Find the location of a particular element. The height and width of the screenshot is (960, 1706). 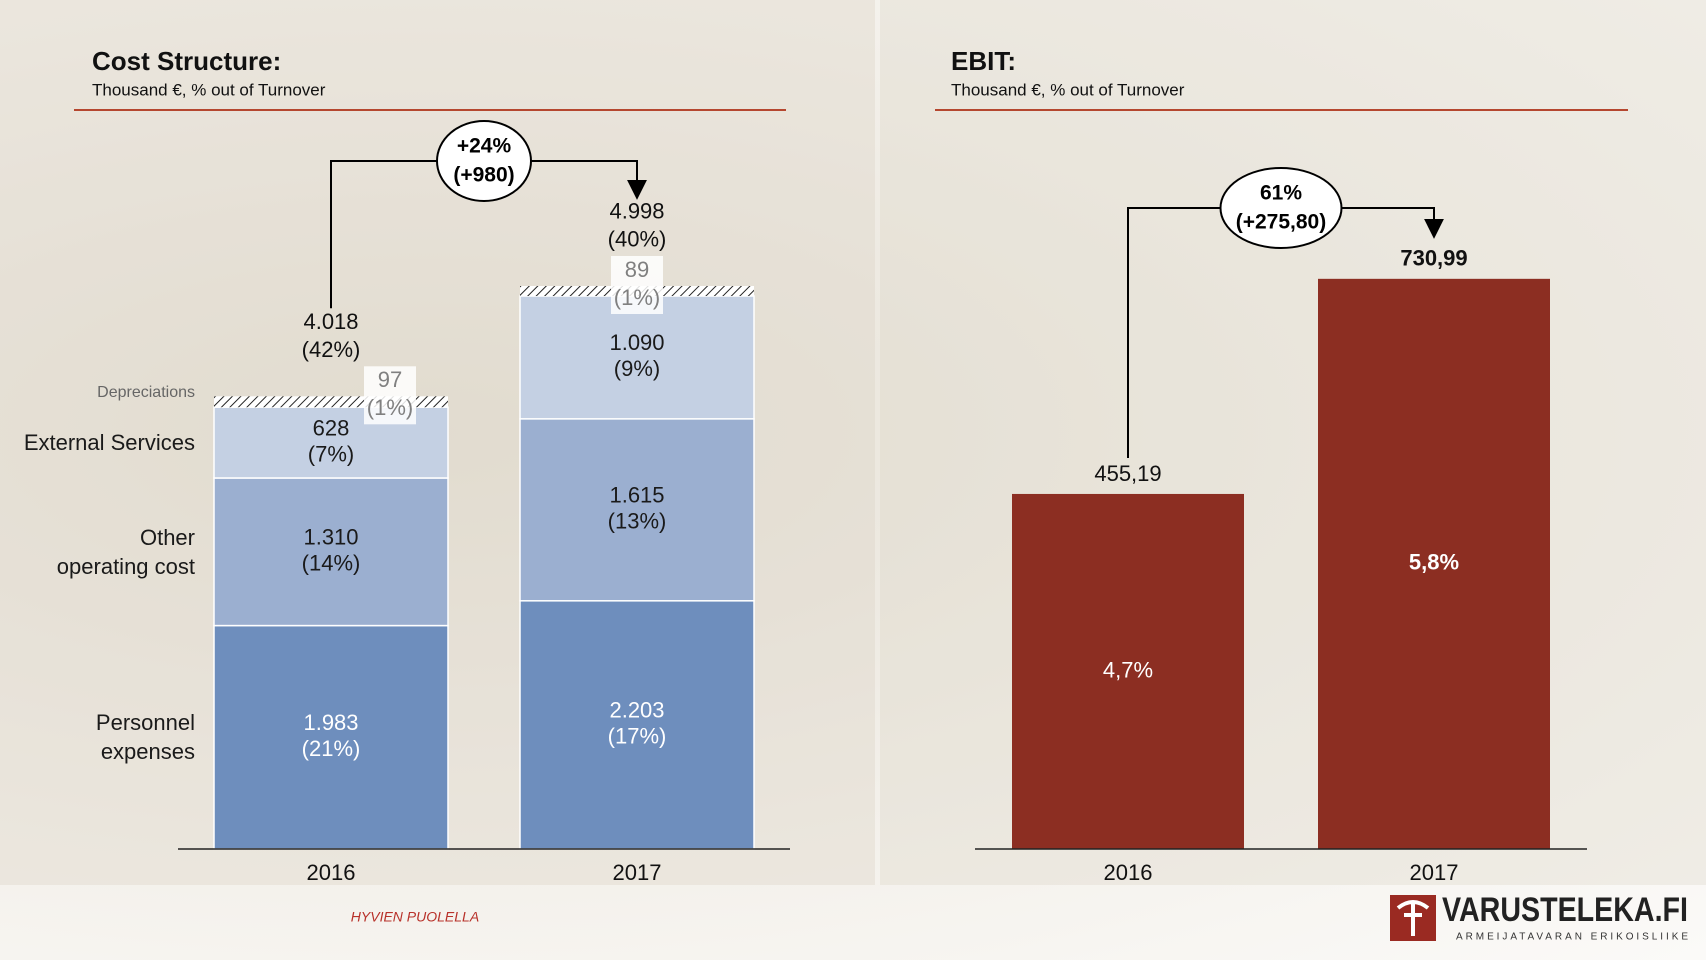

segment-value-label: 89 is located at coordinates (637, 269).